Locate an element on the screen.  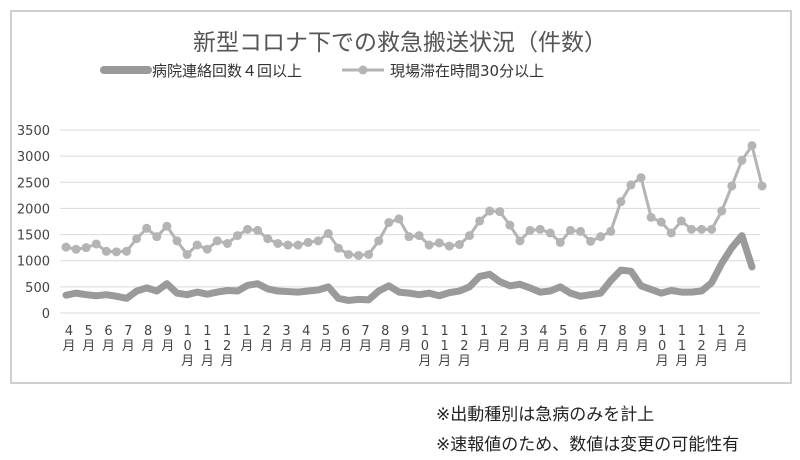
y-tick-label: 0 is located at coordinates (46, 314).